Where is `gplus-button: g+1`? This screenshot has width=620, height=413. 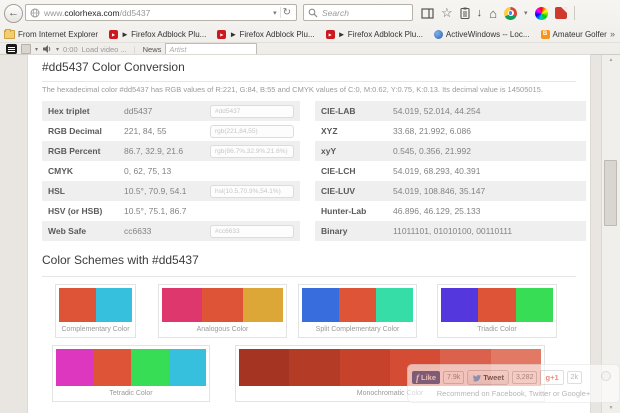
gplus-button: g+1 is located at coordinates (552, 377).